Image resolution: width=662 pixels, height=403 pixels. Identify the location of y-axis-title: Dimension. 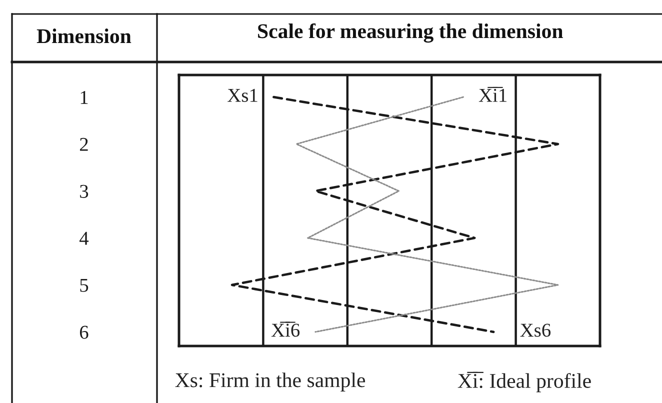
(84, 36).